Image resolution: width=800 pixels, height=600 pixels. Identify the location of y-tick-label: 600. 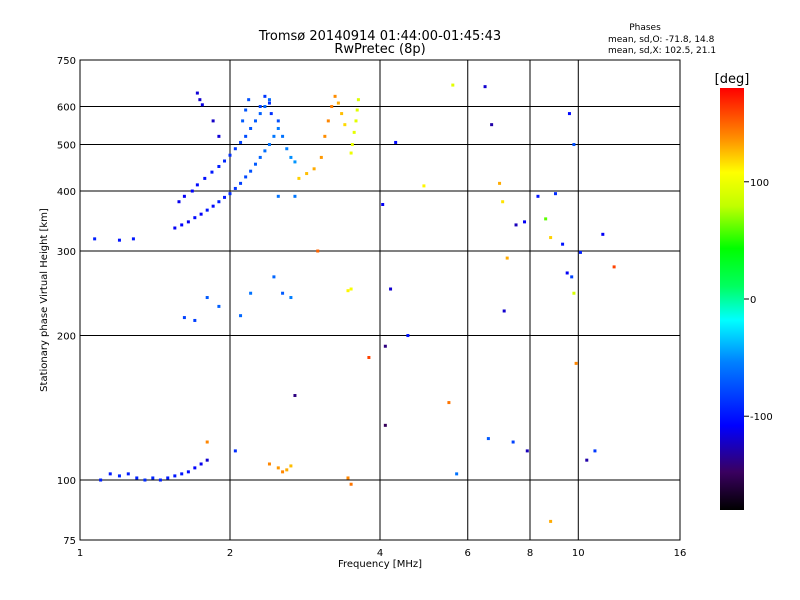
(66, 108).